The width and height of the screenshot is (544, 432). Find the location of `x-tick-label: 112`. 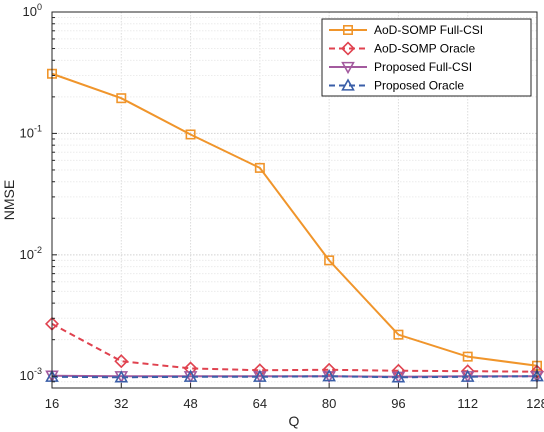

x-tick-label: 112 is located at coordinates (467, 403).